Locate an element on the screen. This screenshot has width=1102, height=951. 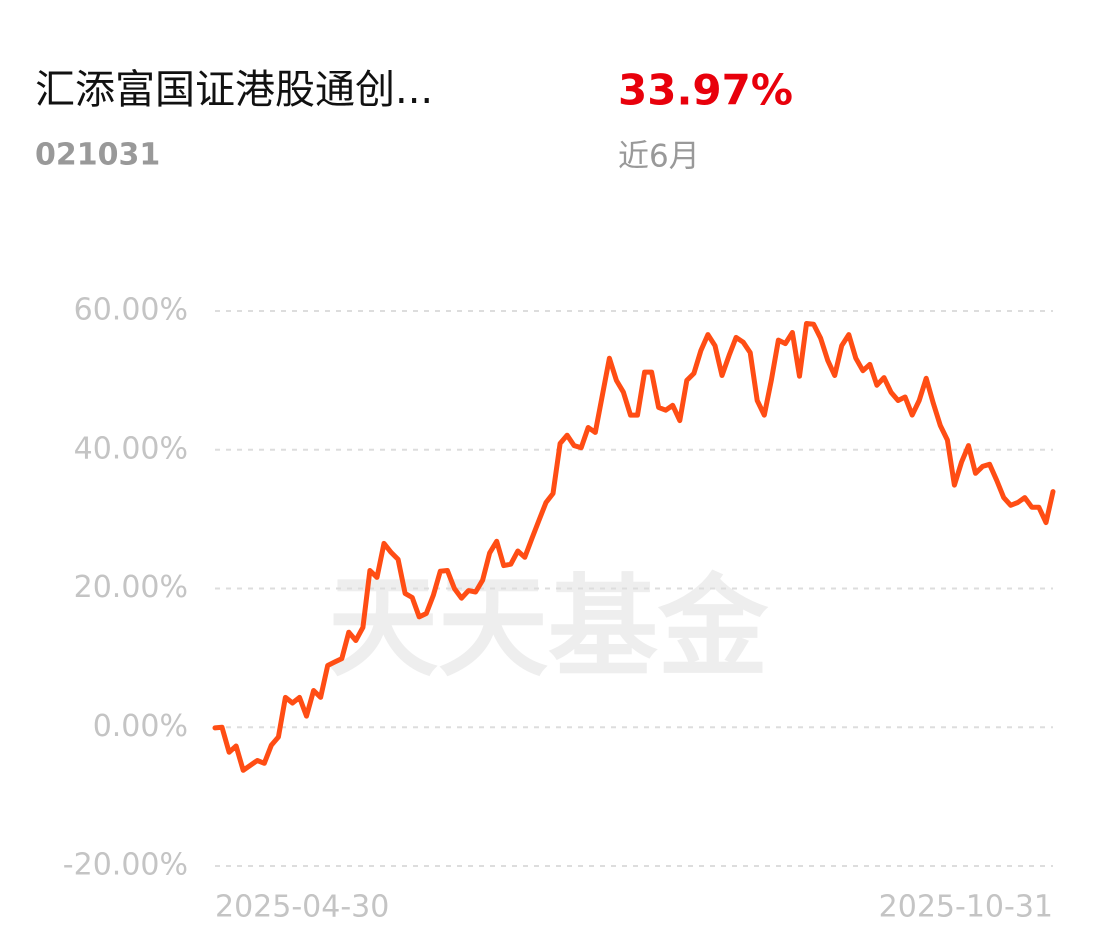
y-tick-label: -20.00% is located at coordinates (125, 865).